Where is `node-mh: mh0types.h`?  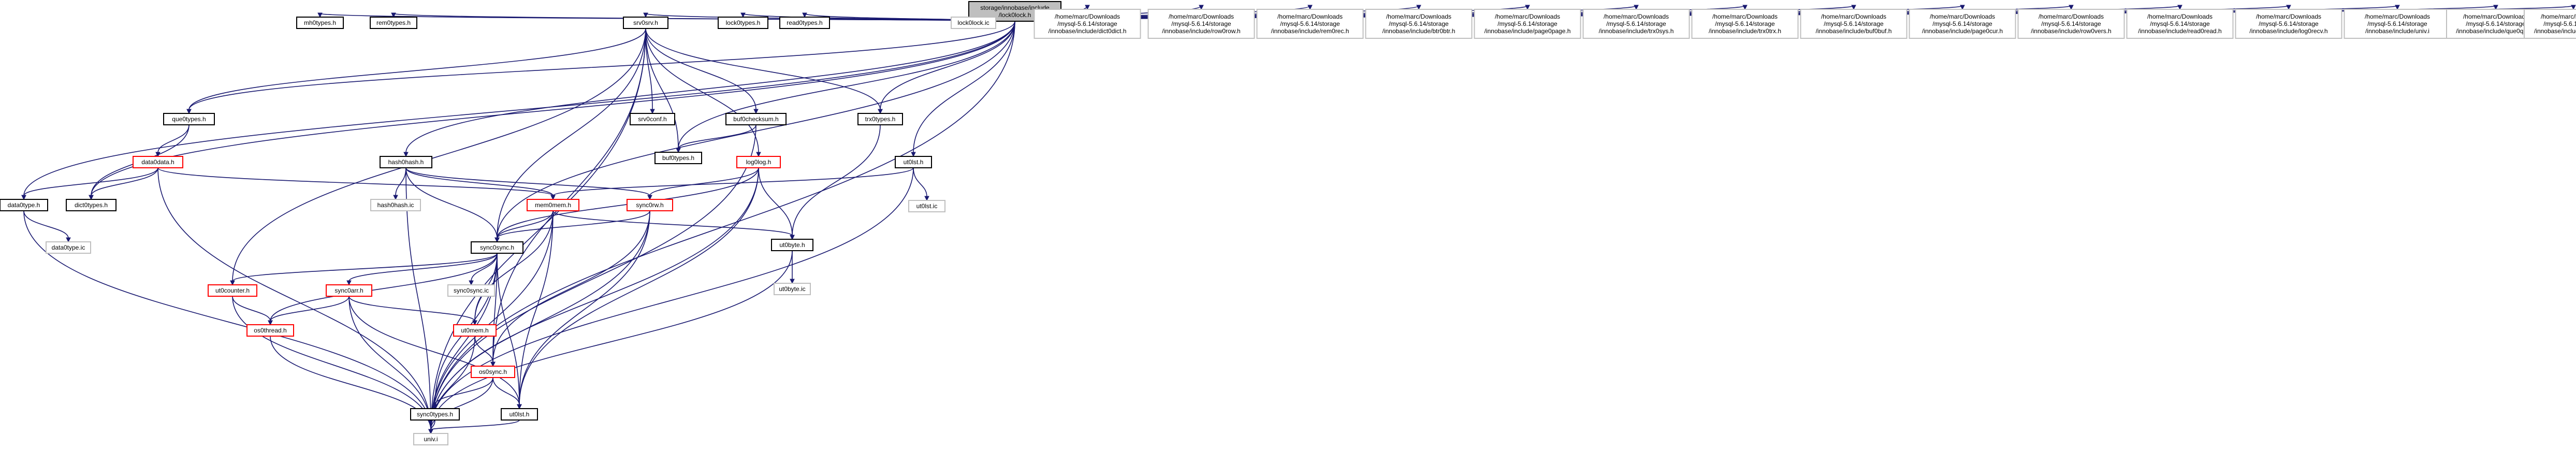
node-mh: mh0types.h is located at coordinates (320, 23).